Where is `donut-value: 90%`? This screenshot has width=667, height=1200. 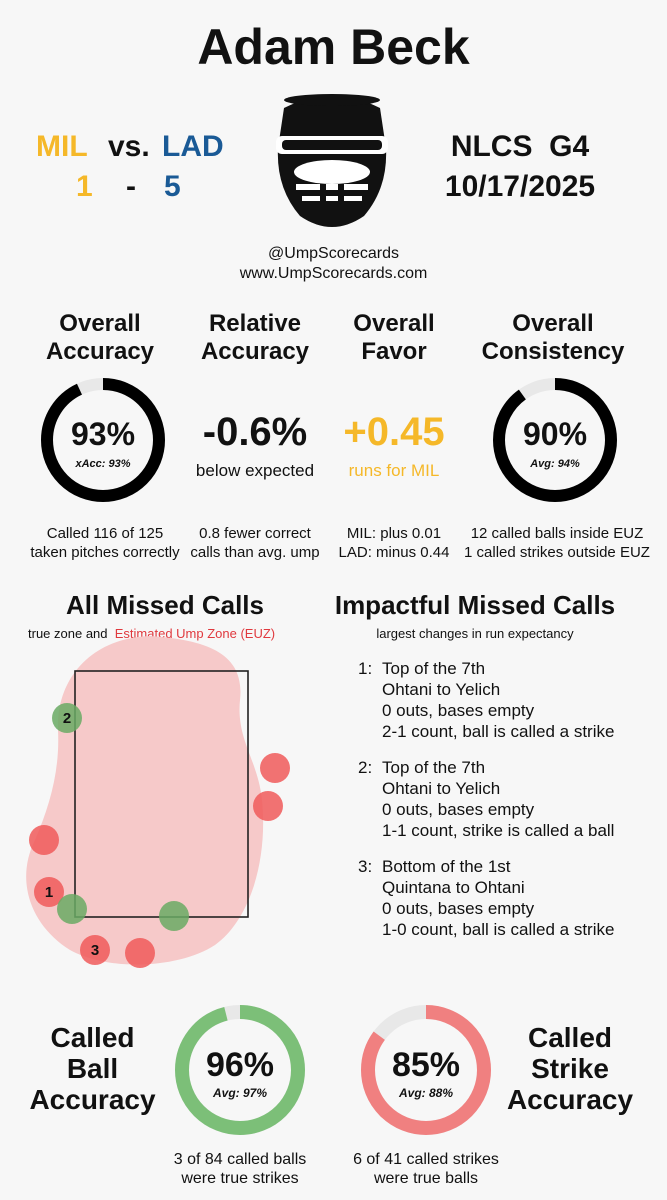 donut-value: 90% is located at coordinates (555, 434).